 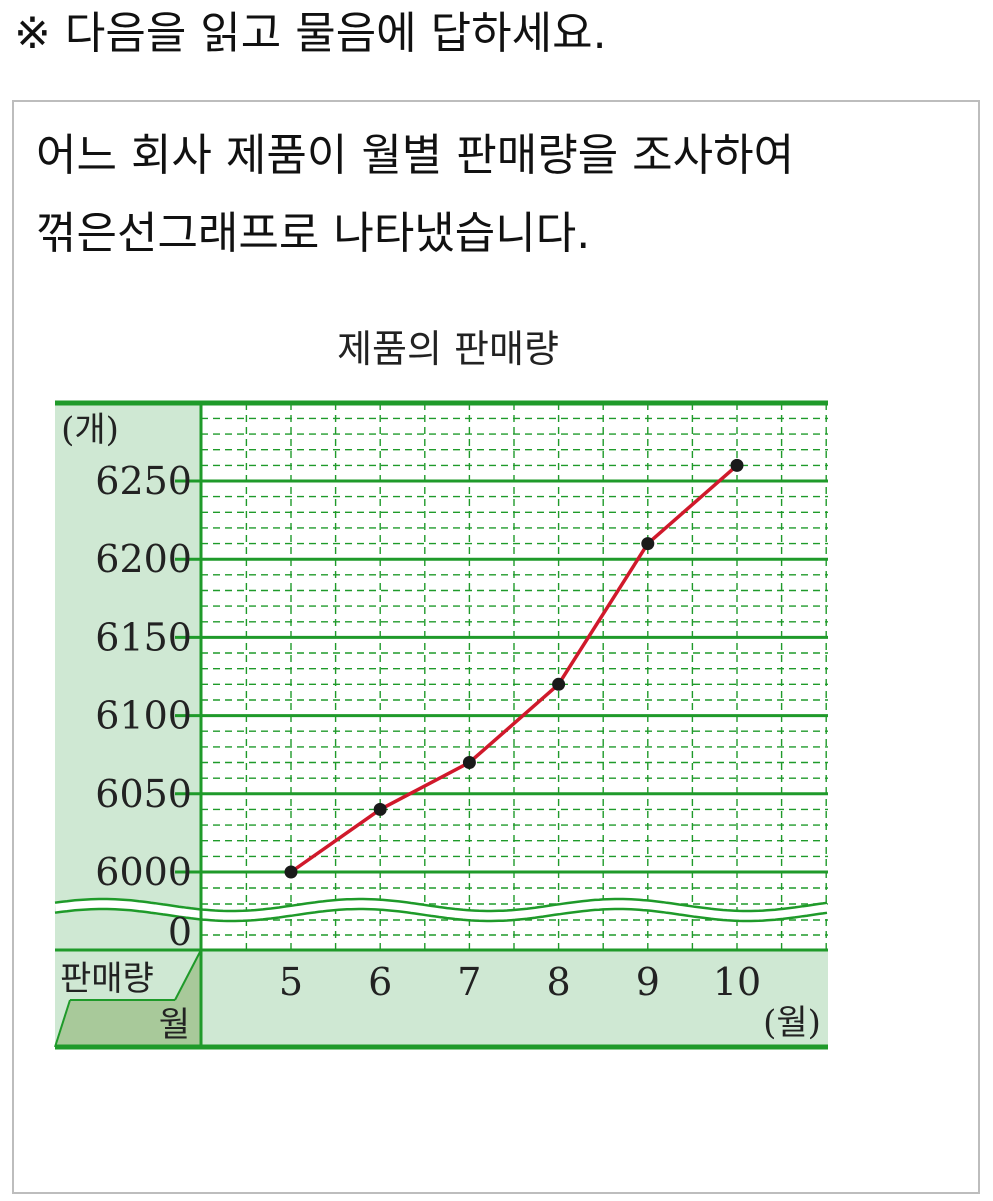 I want to click on corner-label-month: 월, so click(x=174, y=1025).